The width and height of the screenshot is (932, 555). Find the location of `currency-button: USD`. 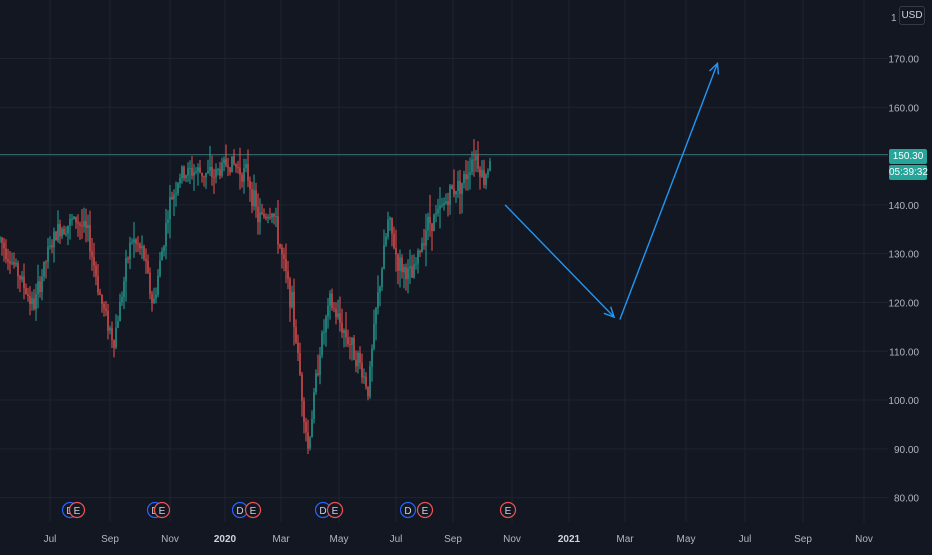

currency-button: USD is located at coordinates (912, 15).